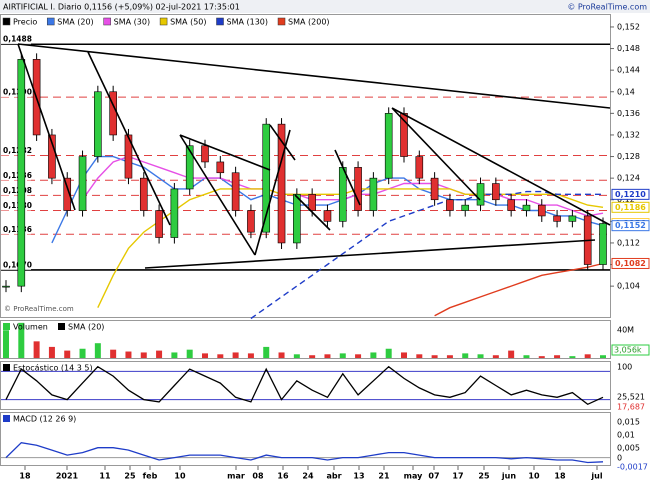  I want to click on price-tick-label: 0,14, so click(626, 91).